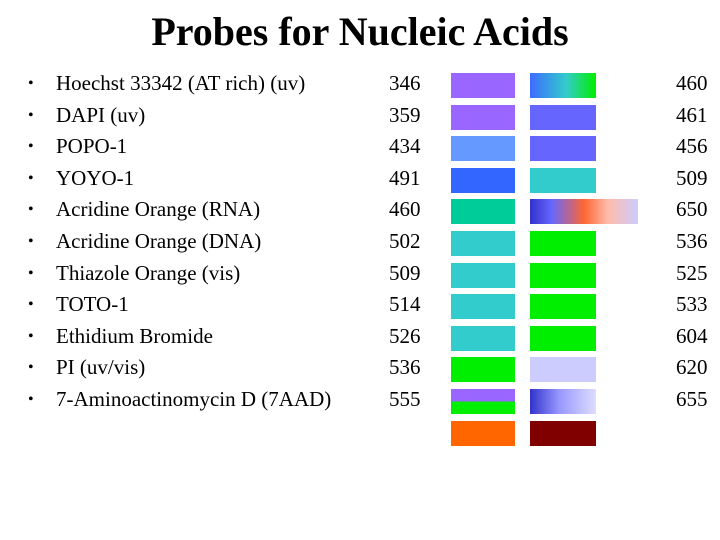  What do you see at coordinates (92, 304) in the screenshot?
I see `probe-name: TOTO-1` at bounding box center [92, 304].